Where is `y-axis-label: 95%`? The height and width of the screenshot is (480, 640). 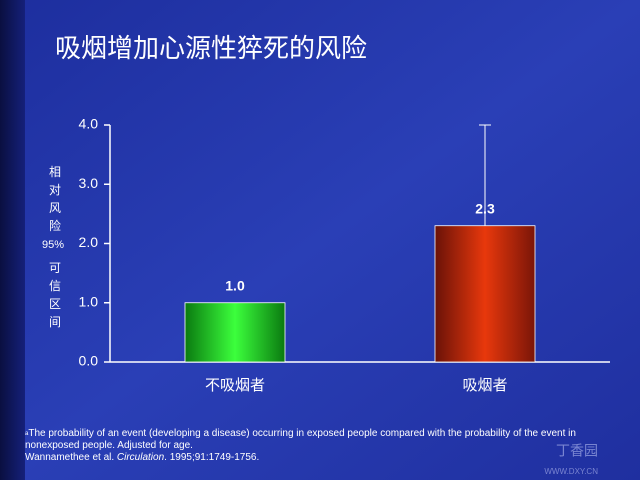 y-axis-label: 95% is located at coordinates (53, 245).